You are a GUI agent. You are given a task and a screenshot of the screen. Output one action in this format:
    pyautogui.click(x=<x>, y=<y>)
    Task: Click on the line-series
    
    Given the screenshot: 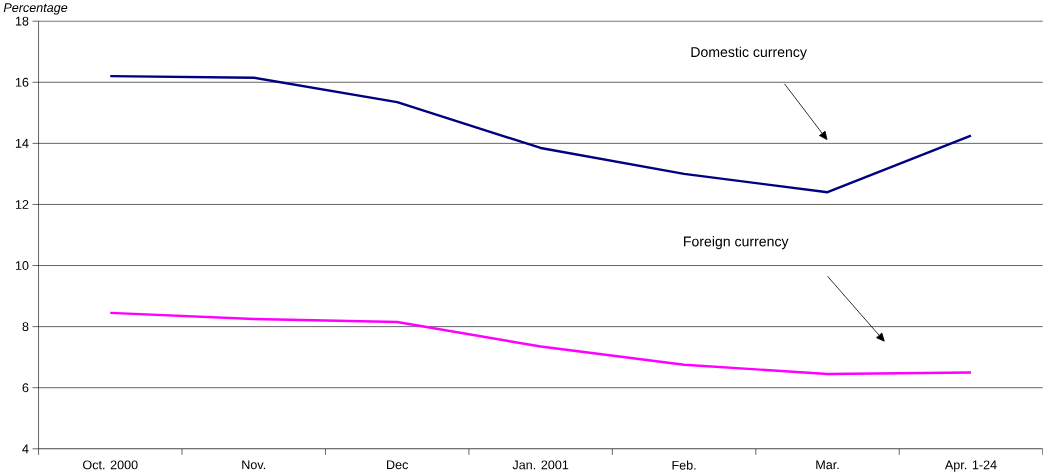 What is the action you would take?
    pyautogui.click(x=541, y=343)
    